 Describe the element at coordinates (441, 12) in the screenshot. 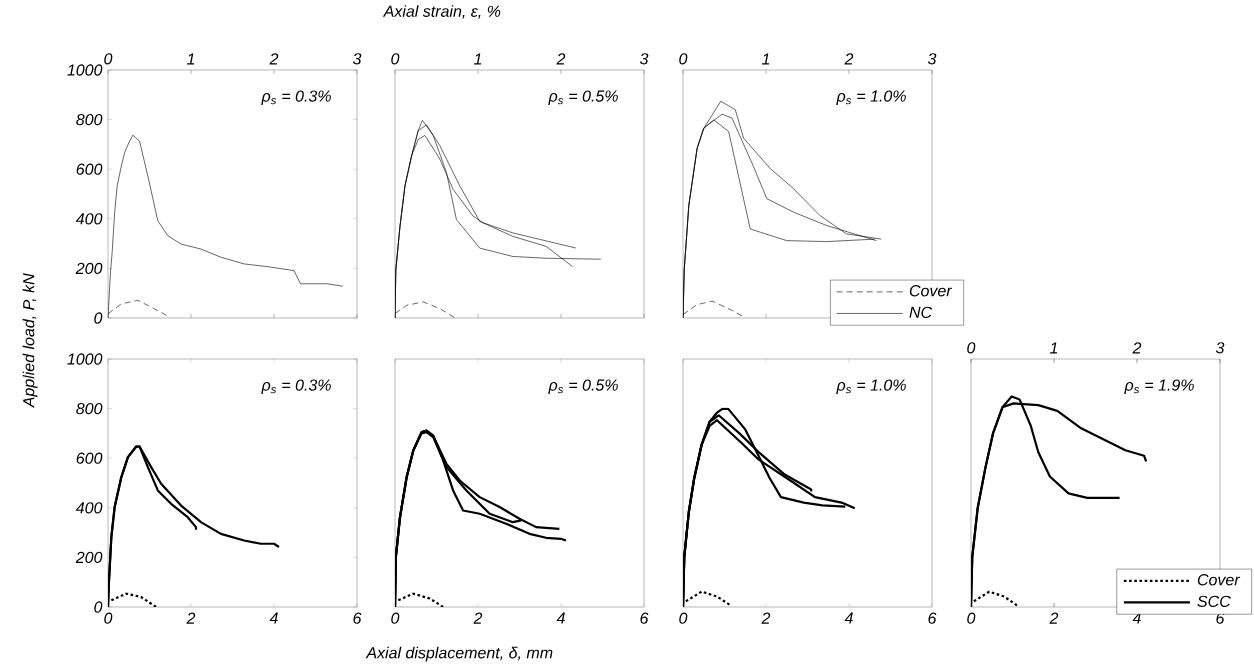

I see `x2-axis-title: Axial strain, ε, %` at that location.